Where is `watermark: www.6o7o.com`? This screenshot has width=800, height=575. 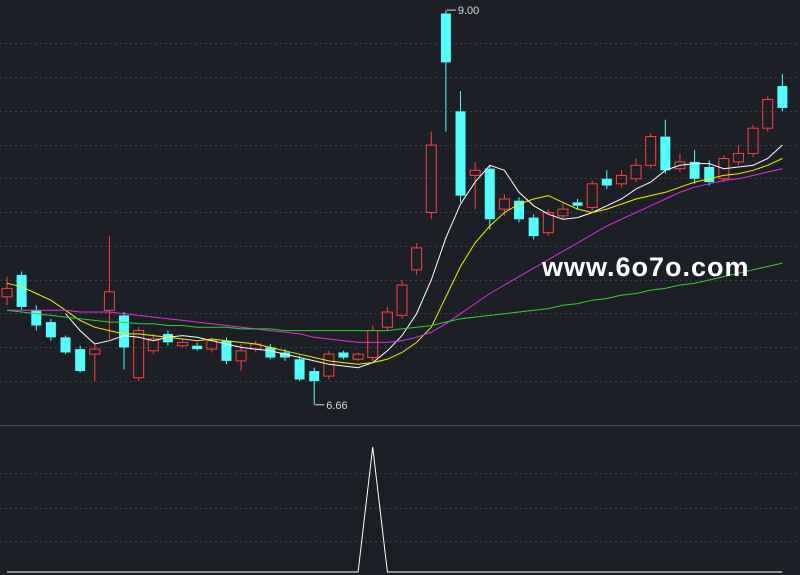
watermark: www.6o7o.com is located at coordinates (645, 267).